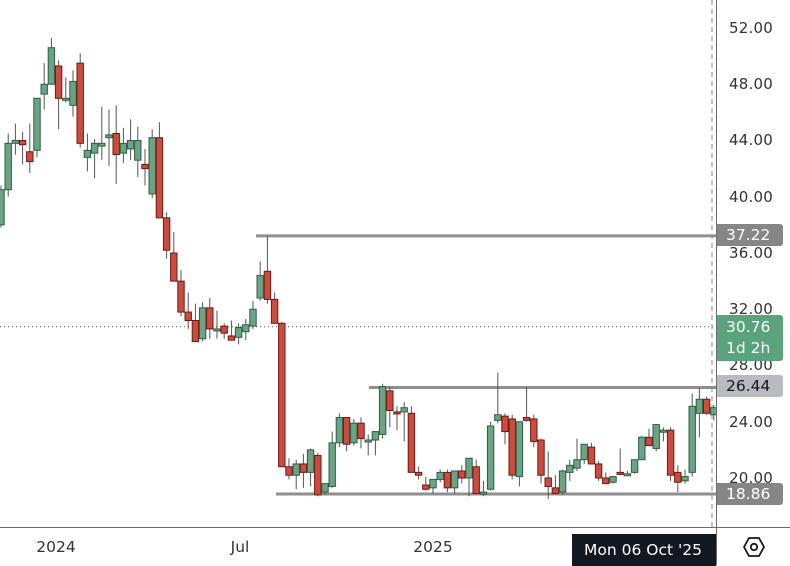 This screenshot has height=566, width=790. I want to click on bar-countdown: 1d 2h, so click(748, 348).